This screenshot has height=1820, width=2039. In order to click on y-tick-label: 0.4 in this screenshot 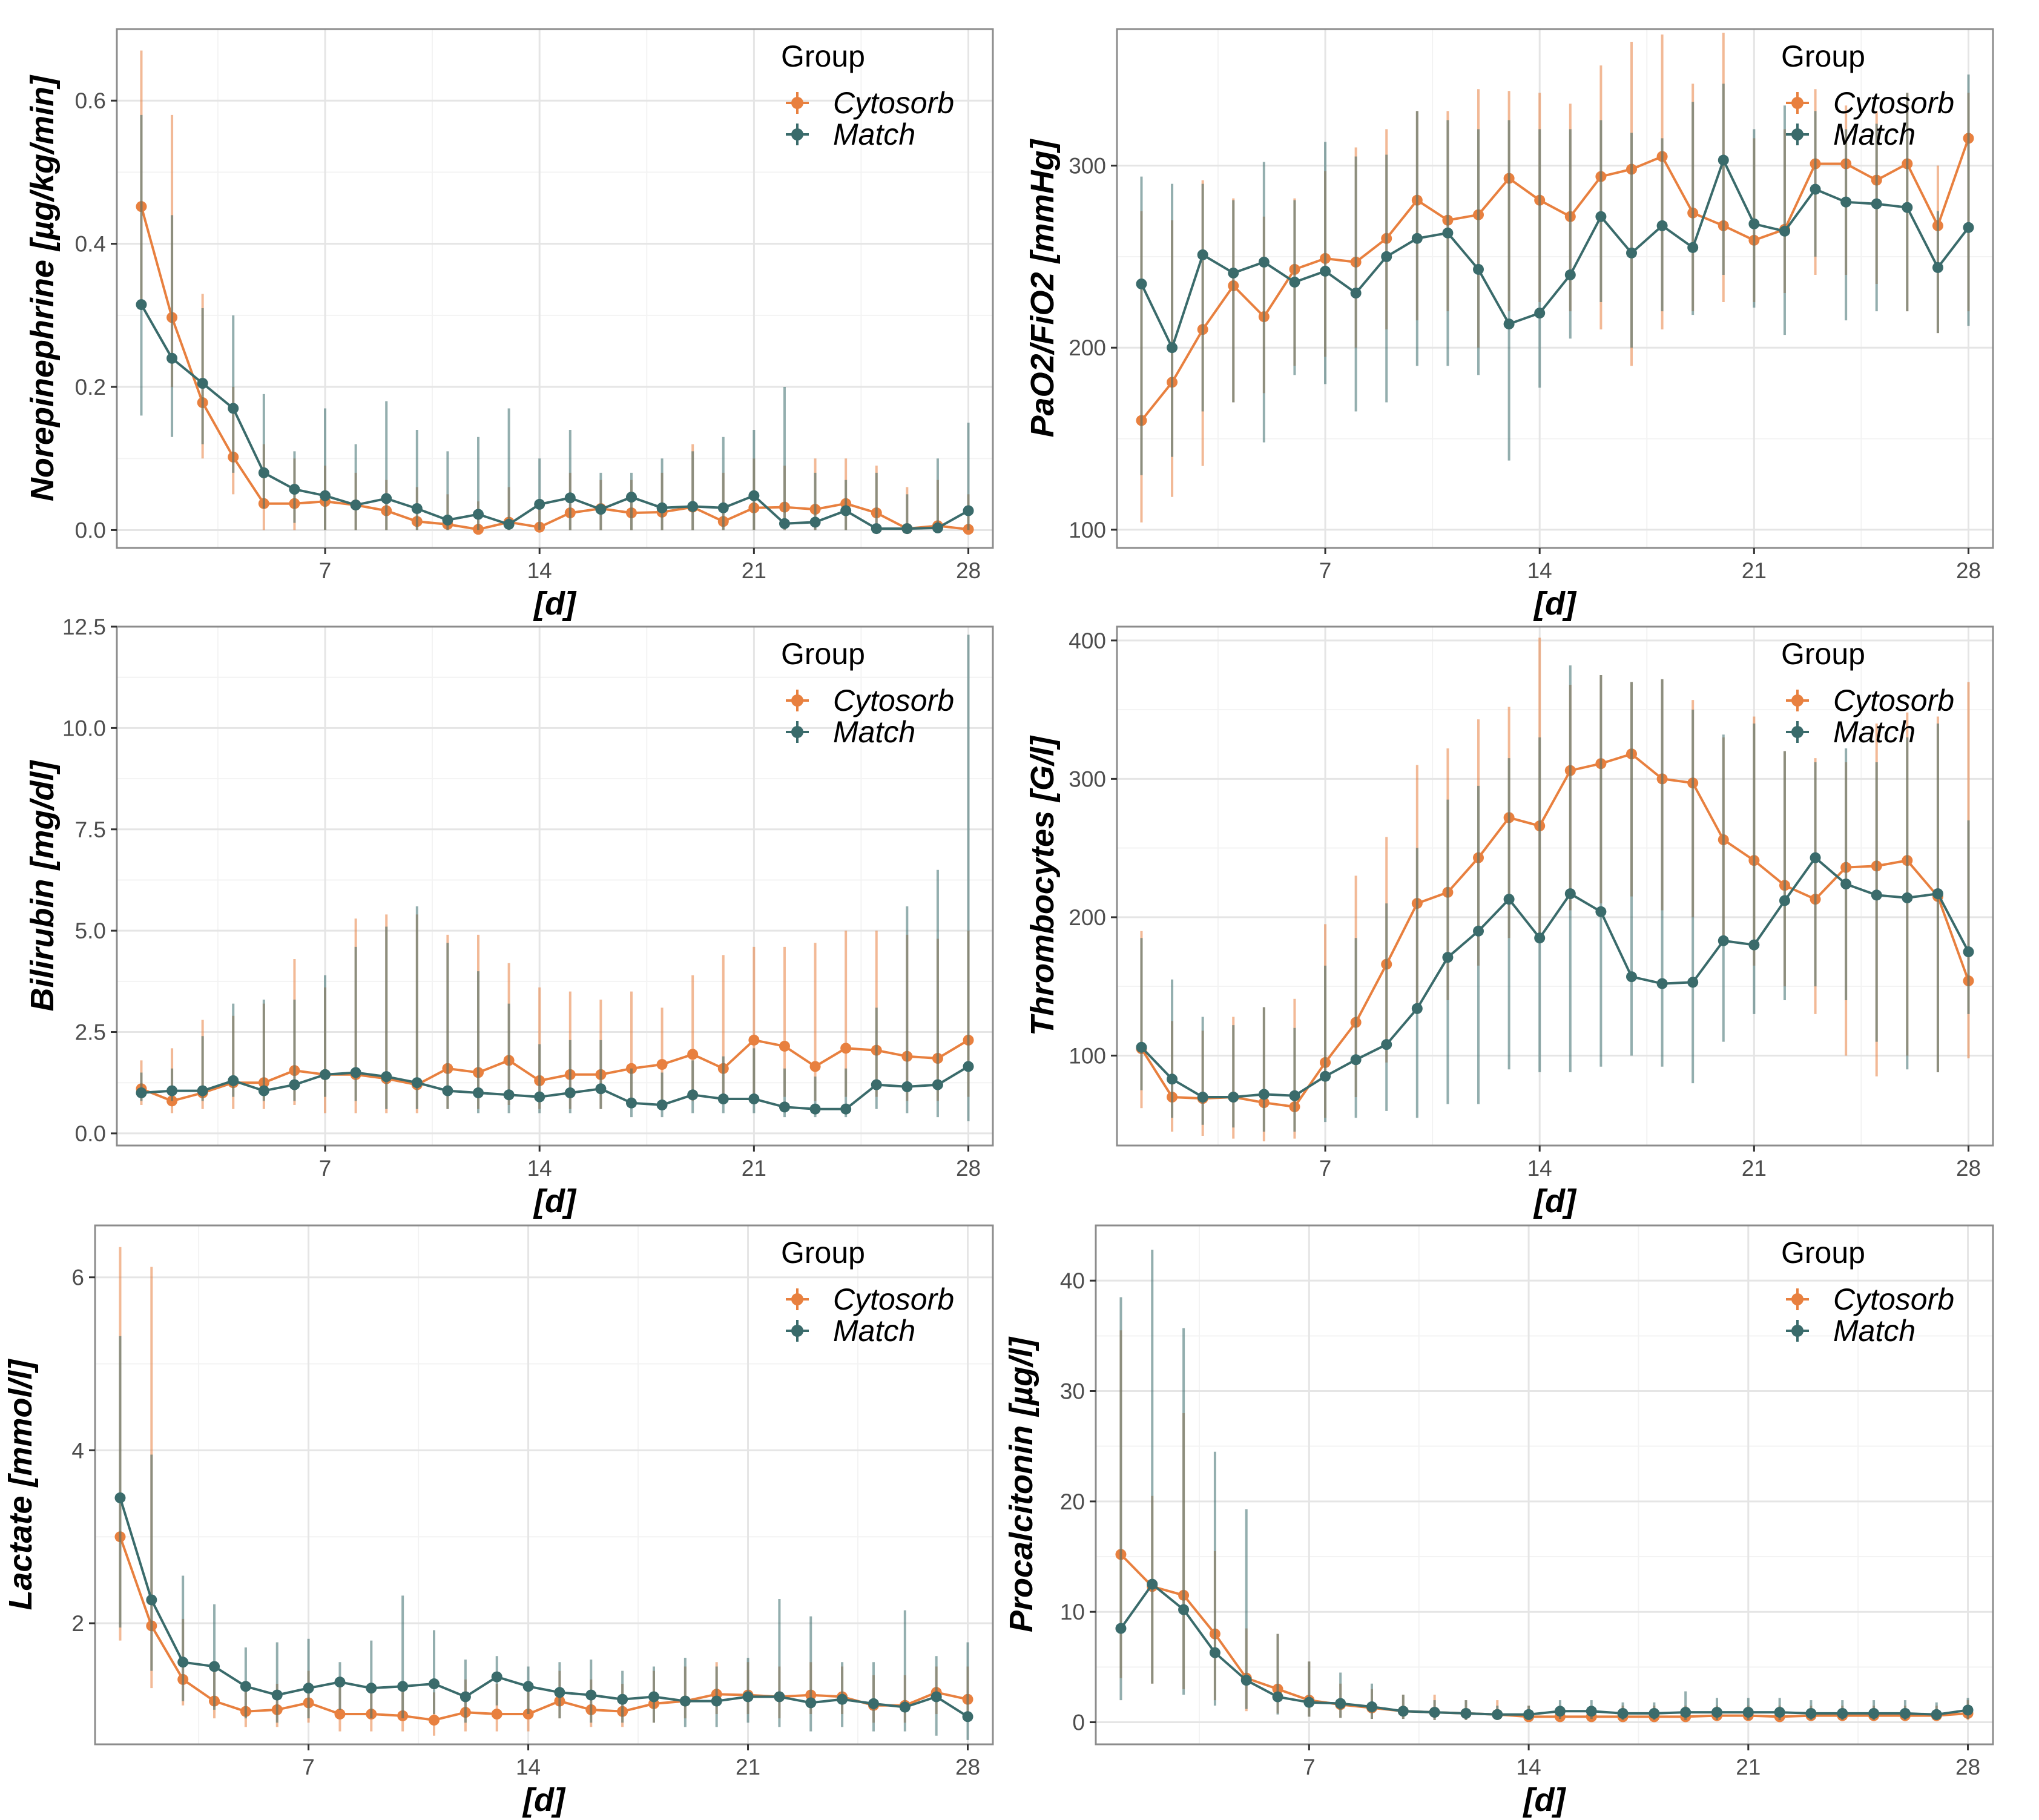, I will do `click(90, 244)`.